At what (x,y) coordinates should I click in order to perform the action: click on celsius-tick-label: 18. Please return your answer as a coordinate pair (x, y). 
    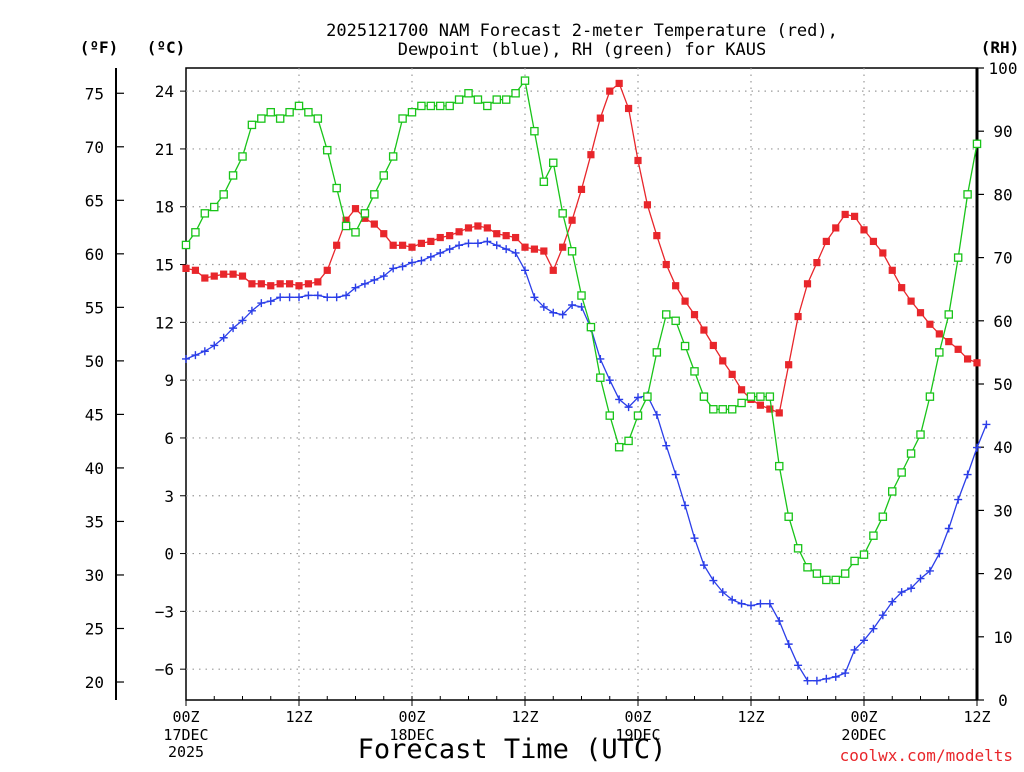
    Looking at the image, I should click on (164, 207).